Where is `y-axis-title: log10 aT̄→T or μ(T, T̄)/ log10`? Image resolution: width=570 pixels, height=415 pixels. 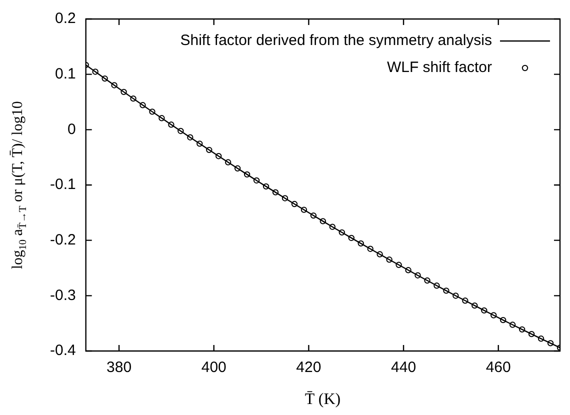 y-axis-title: log10 aT̄→T or μ(T, T̄)/ log10 is located at coordinates (19, 185).